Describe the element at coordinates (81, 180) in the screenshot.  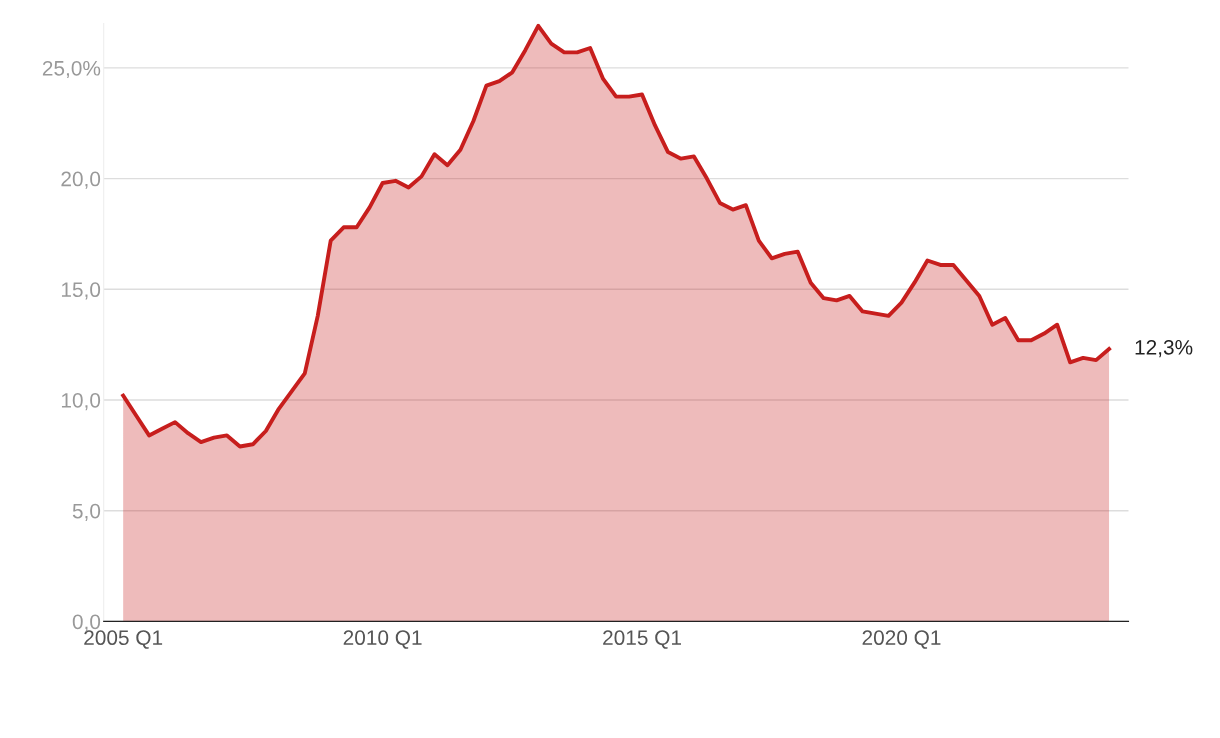
I see `y-tick-label: 20,0` at that location.